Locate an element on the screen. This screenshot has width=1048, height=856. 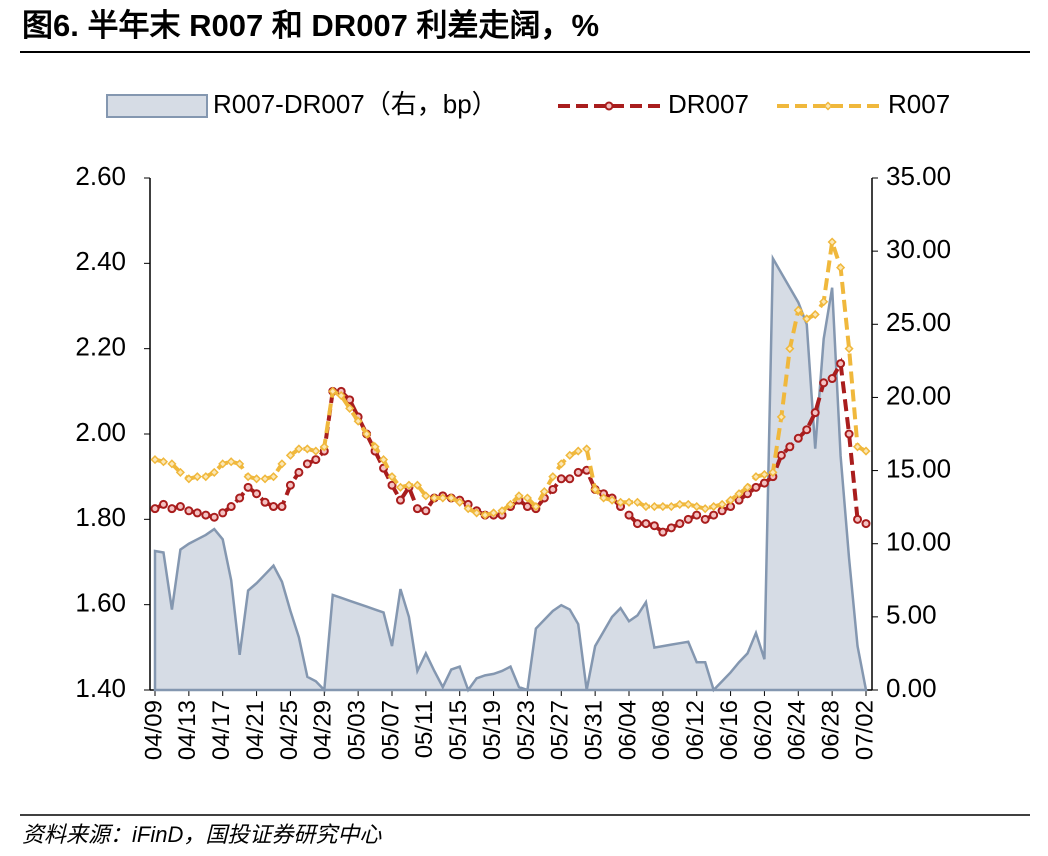
y-tick-label: 1.60 is located at coordinates (100, 603).